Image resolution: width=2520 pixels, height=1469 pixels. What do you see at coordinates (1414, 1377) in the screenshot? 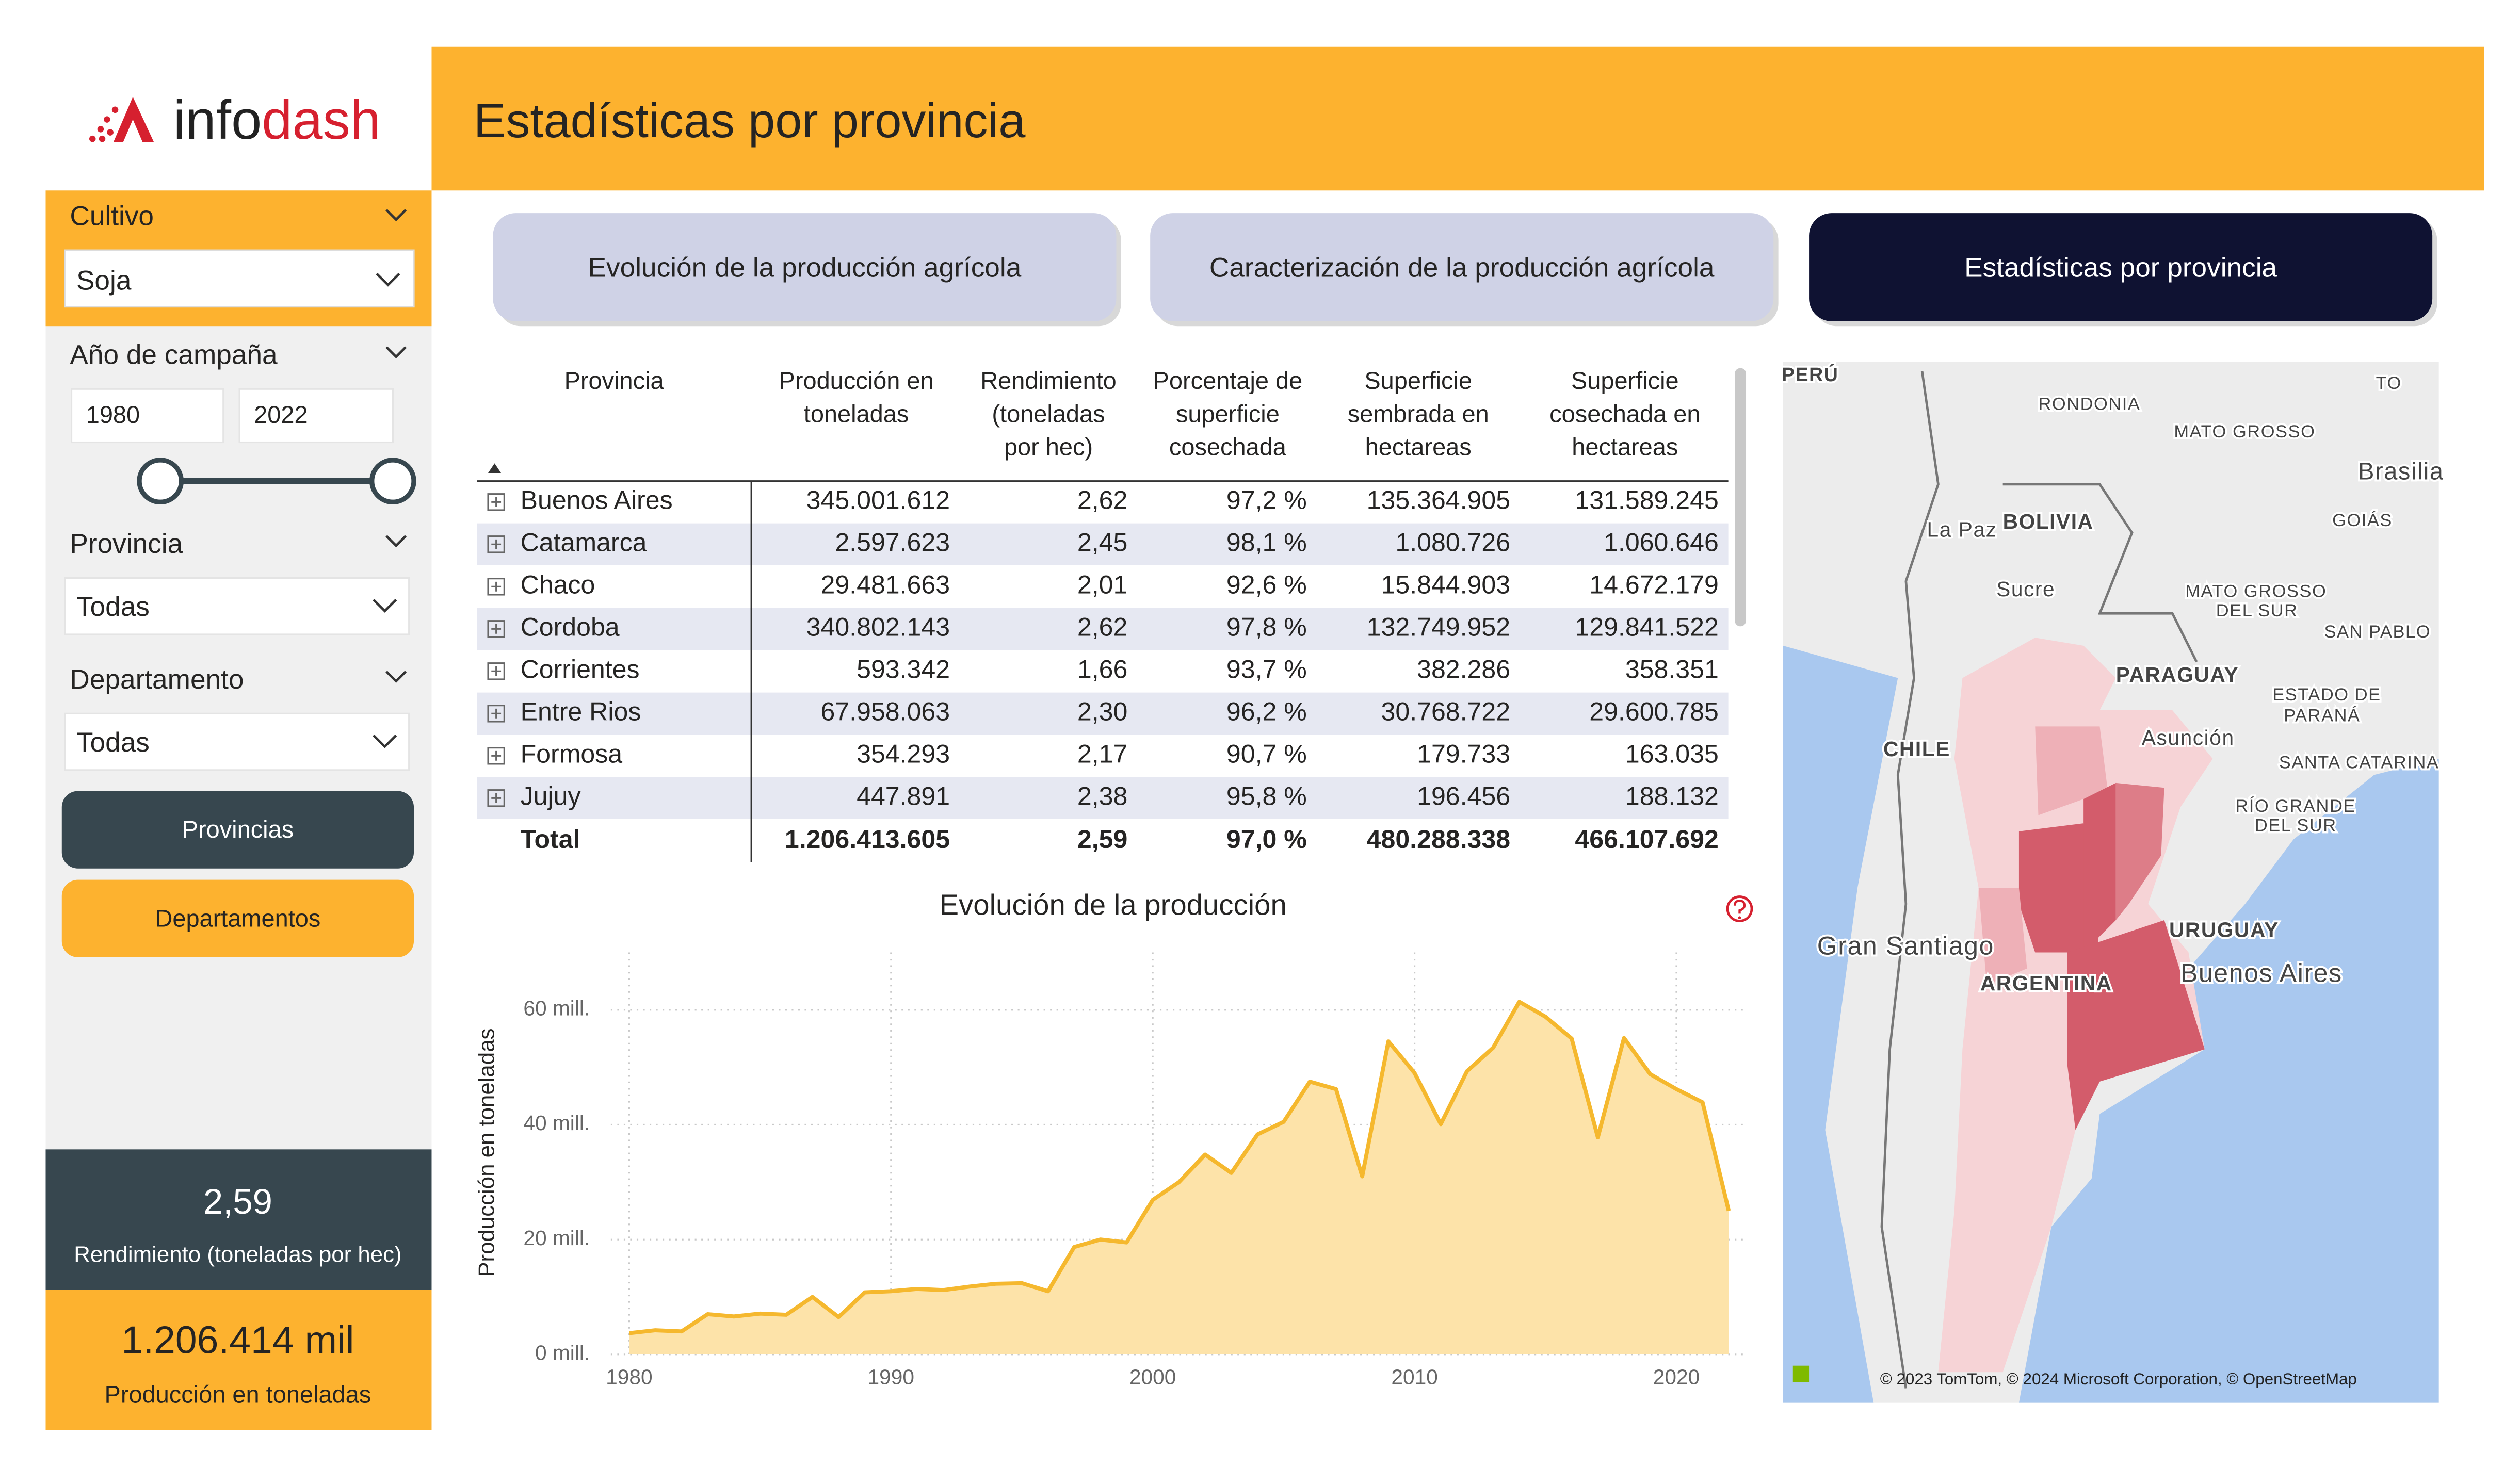
I see `x-tick-label: 2010` at bounding box center [1414, 1377].